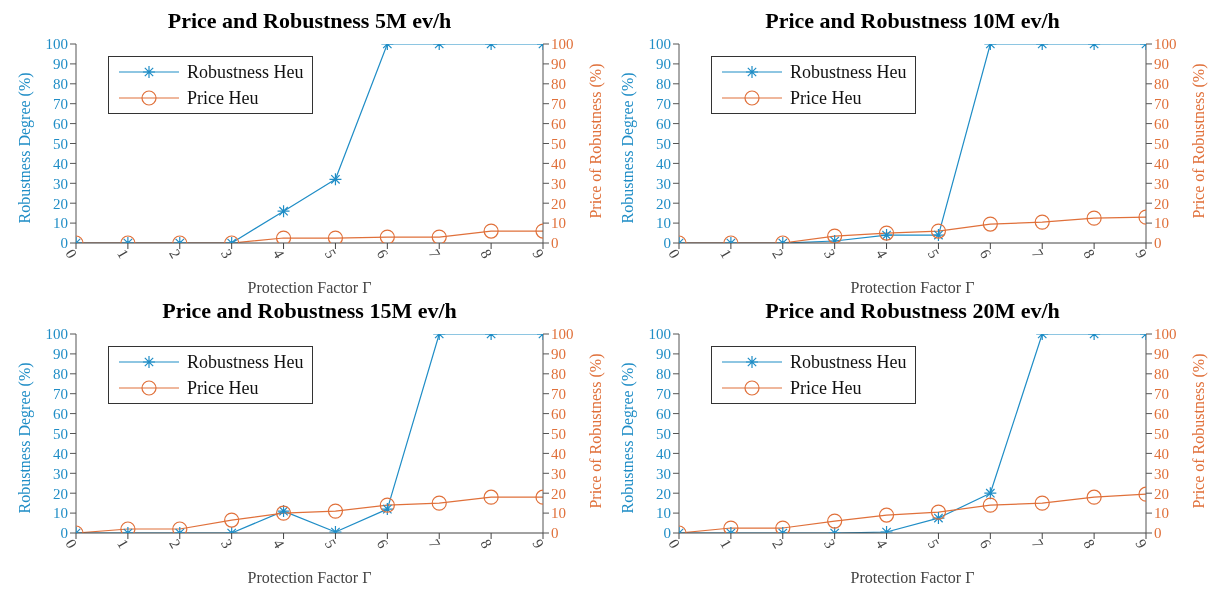  What do you see at coordinates (309, 311) in the screenshot?
I see `chart-title: Price and Robustness 15M ev/h` at bounding box center [309, 311].